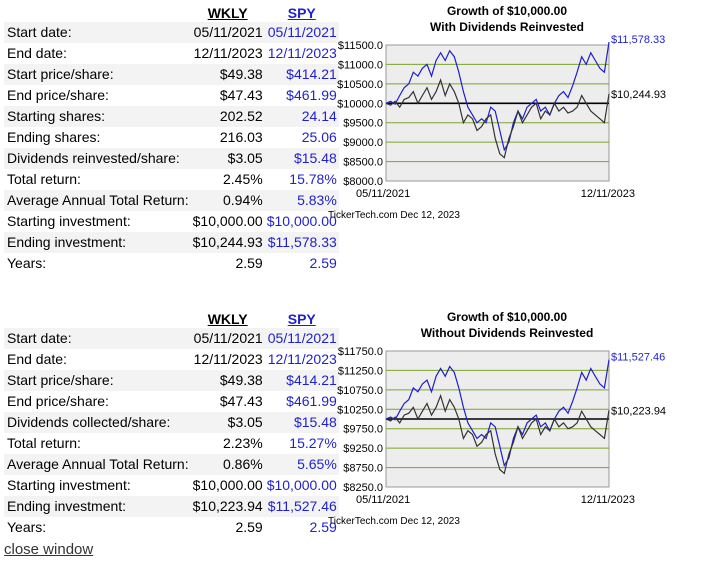 This screenshot has height=580, width=705. What do you see at coordinates (301, 200) in the screenshot?
I see `spy-value: 5.83%` at bounding box center [301, 200].